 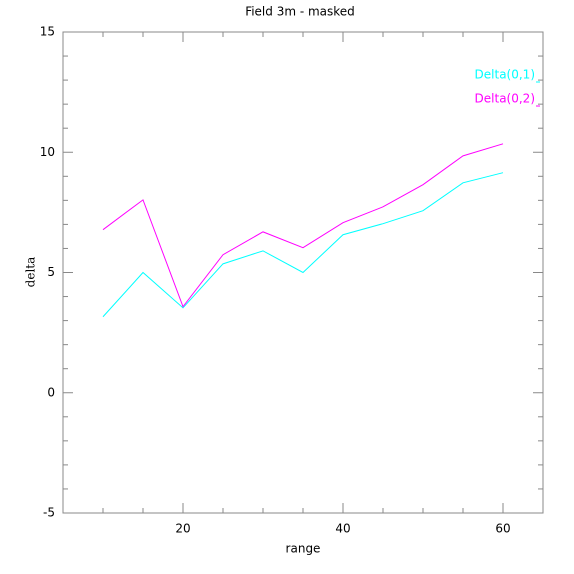 I want to click on chart-title: Field 3m - masked, so click(x=300, y=12).